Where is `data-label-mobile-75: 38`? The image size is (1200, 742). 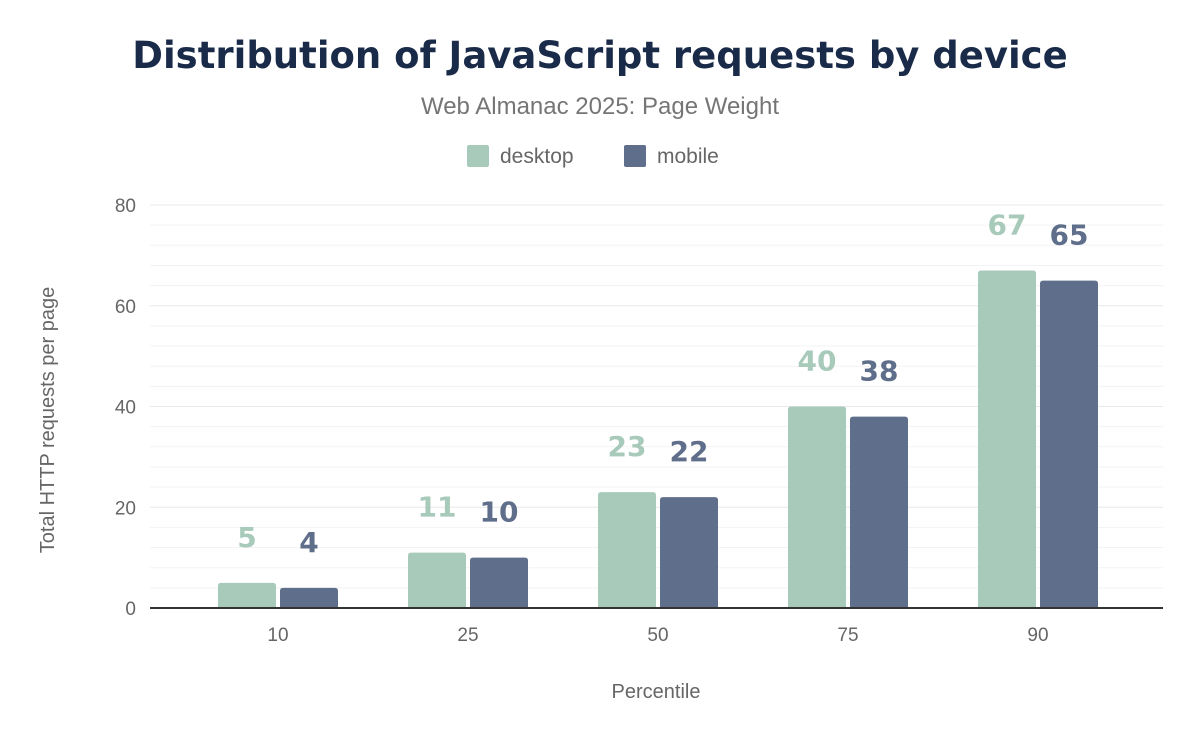
data-label-mobile-75: 38 is located at coordinates (879, 371).